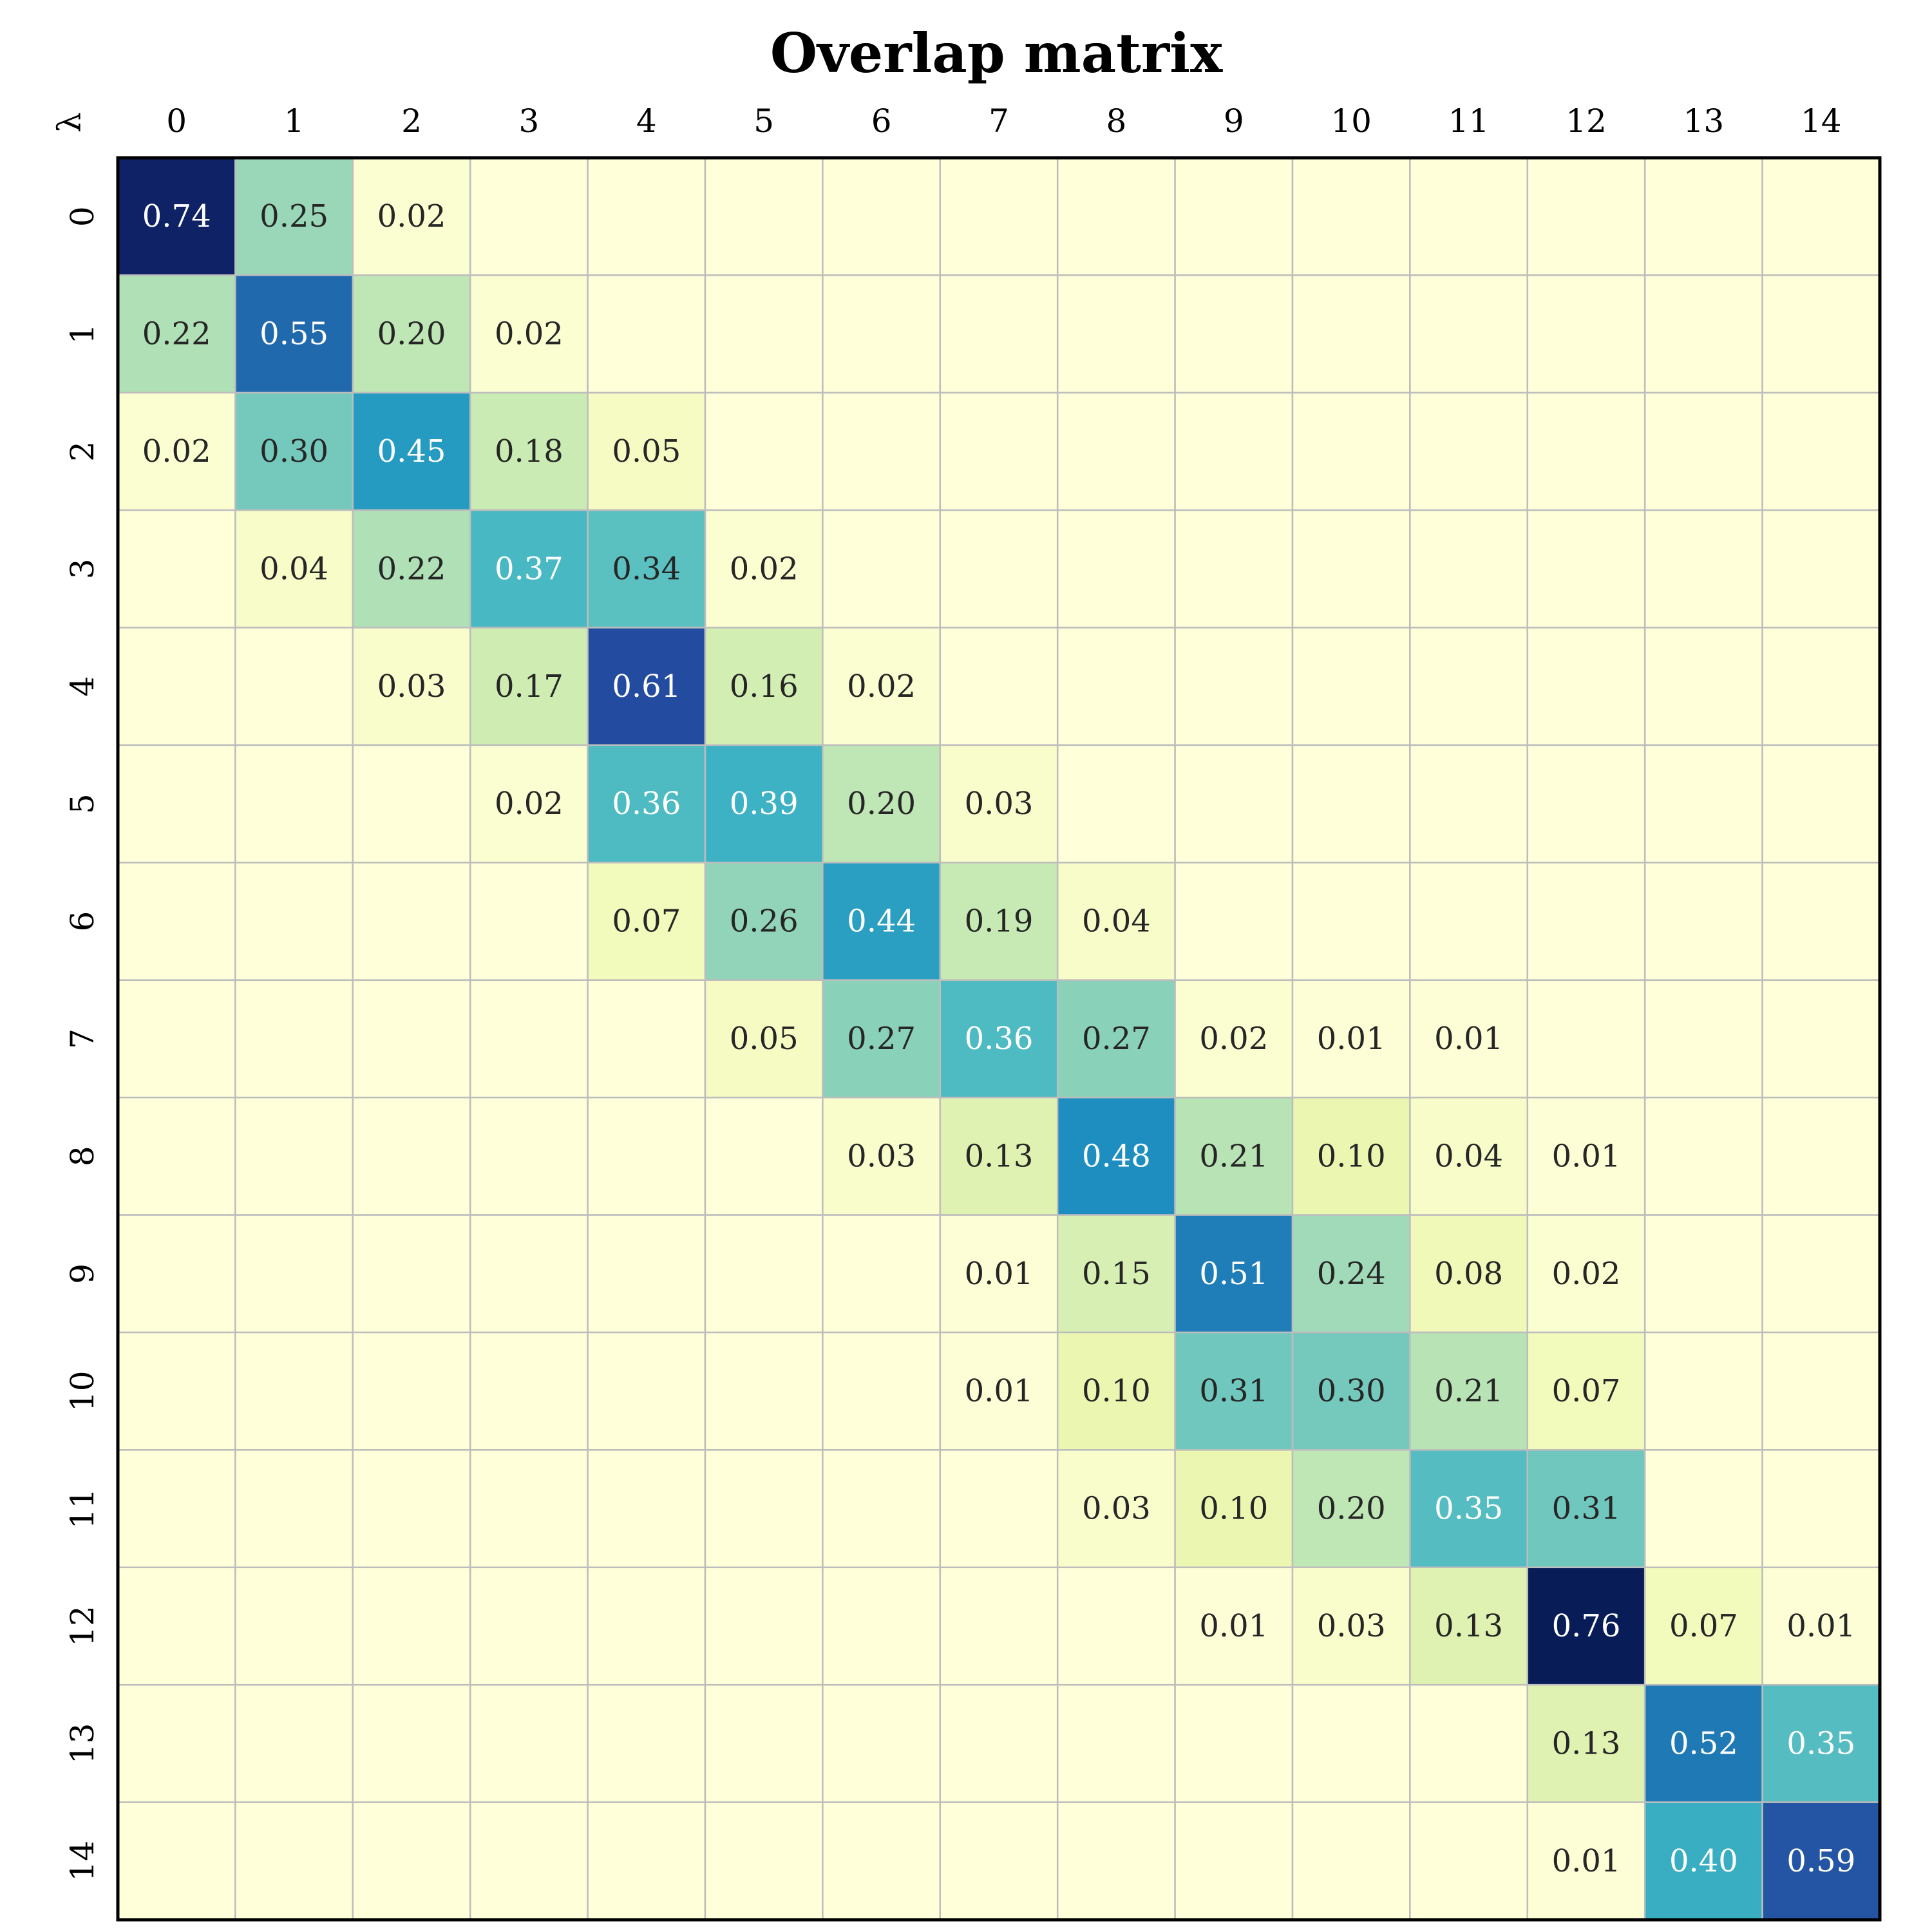  What do you see at coordinates (1703, 804) in the screenshot?
I see `heatmap-cell-r5-c13` at bounding box center [1703, 804].